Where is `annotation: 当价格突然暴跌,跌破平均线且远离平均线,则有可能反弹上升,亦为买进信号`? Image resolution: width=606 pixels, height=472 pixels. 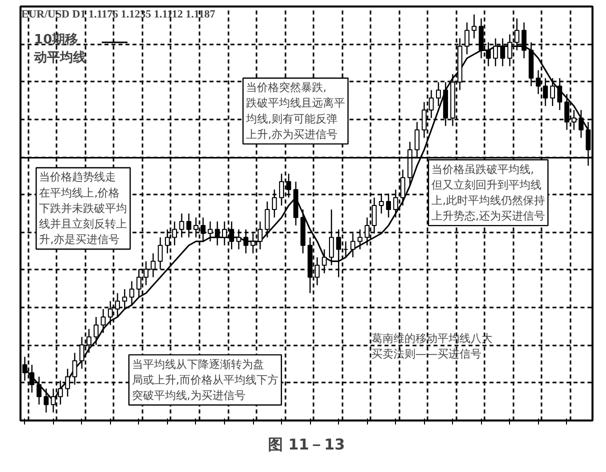
annotation: 当价格突然暴跌,跌破平均线且远离平均线,则有可能反弹上升,亦为买进信号 is located at coordinates (295, 111).